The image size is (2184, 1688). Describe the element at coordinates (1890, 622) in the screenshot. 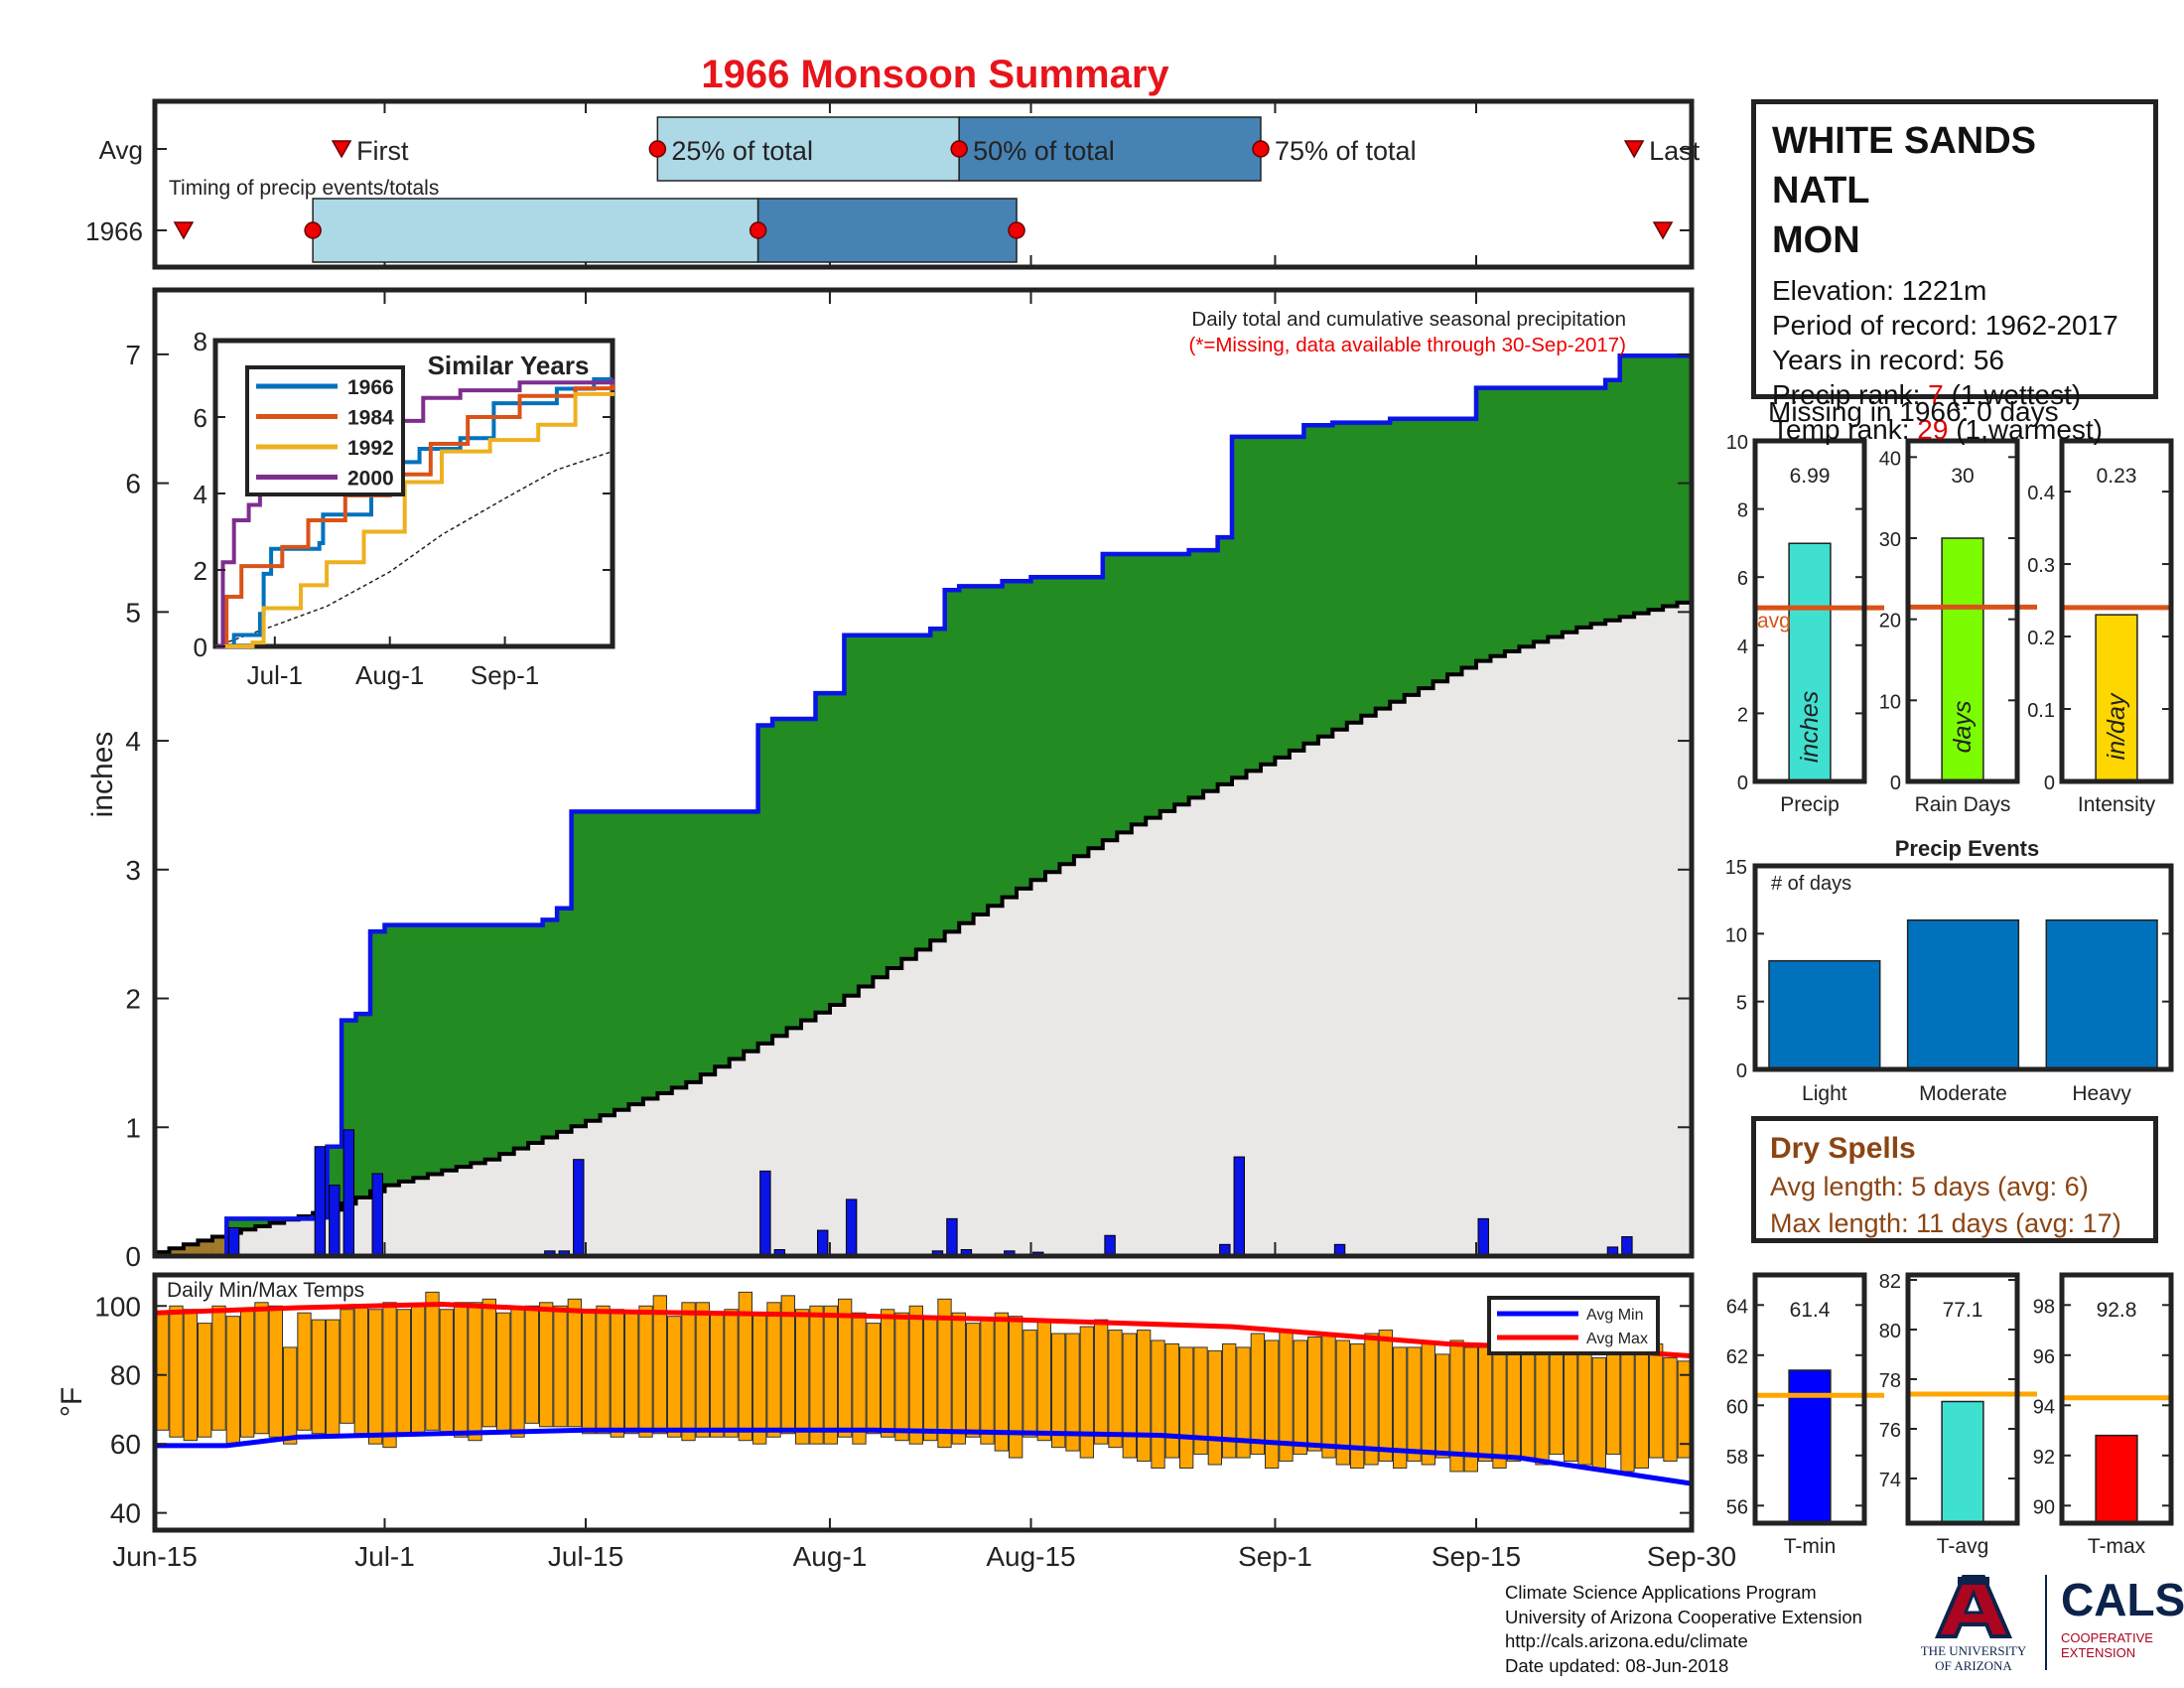

I see `stat-ytick-label: 20` at that location.